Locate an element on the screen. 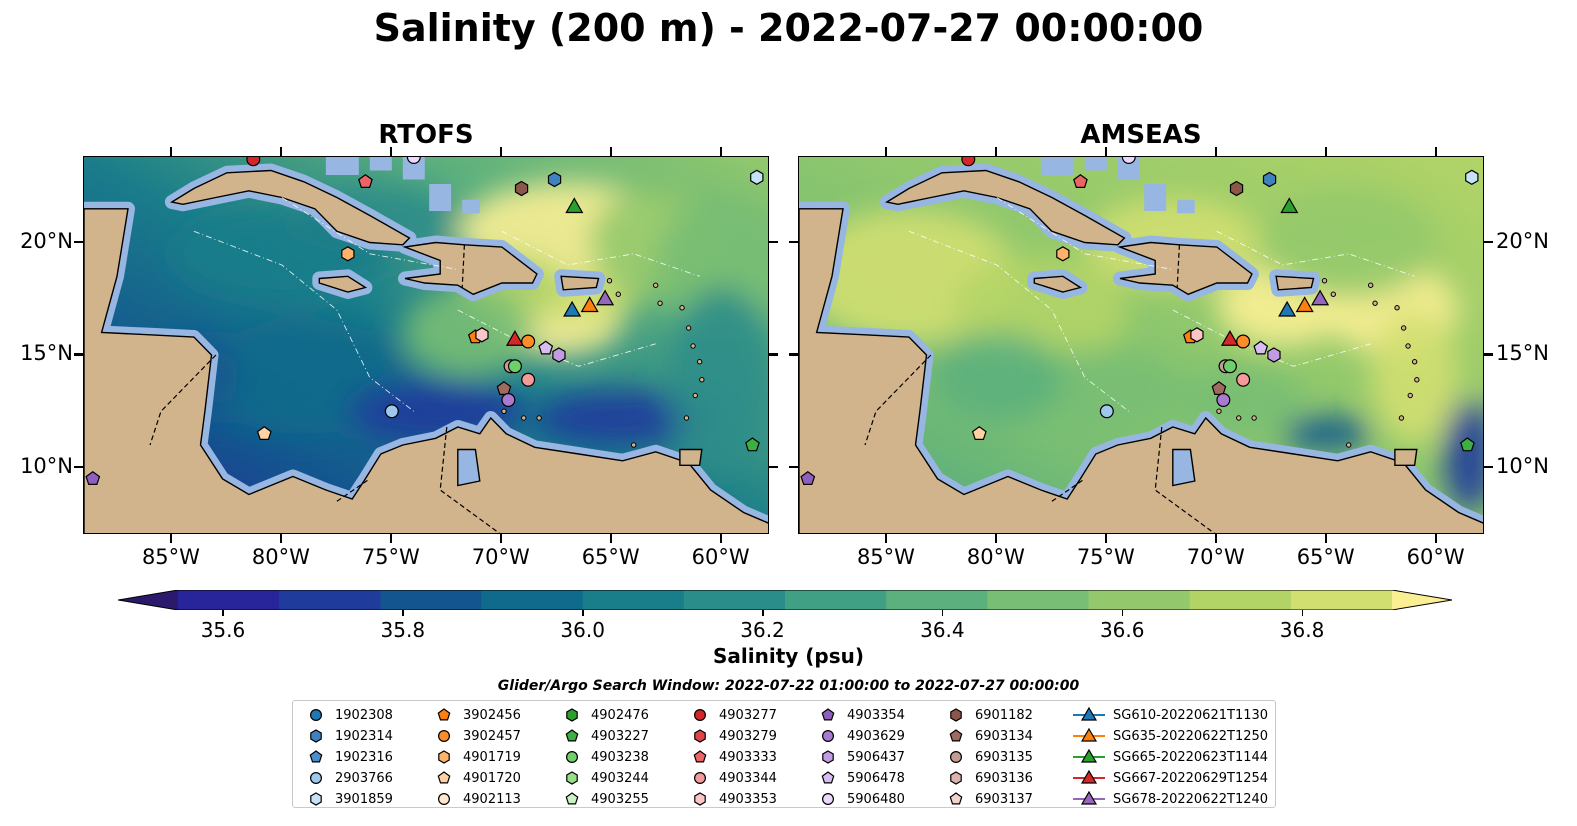 The height and width of the screenshot is (826, 1577). legend-item: 4903333 is located at coordinates (733, 757).